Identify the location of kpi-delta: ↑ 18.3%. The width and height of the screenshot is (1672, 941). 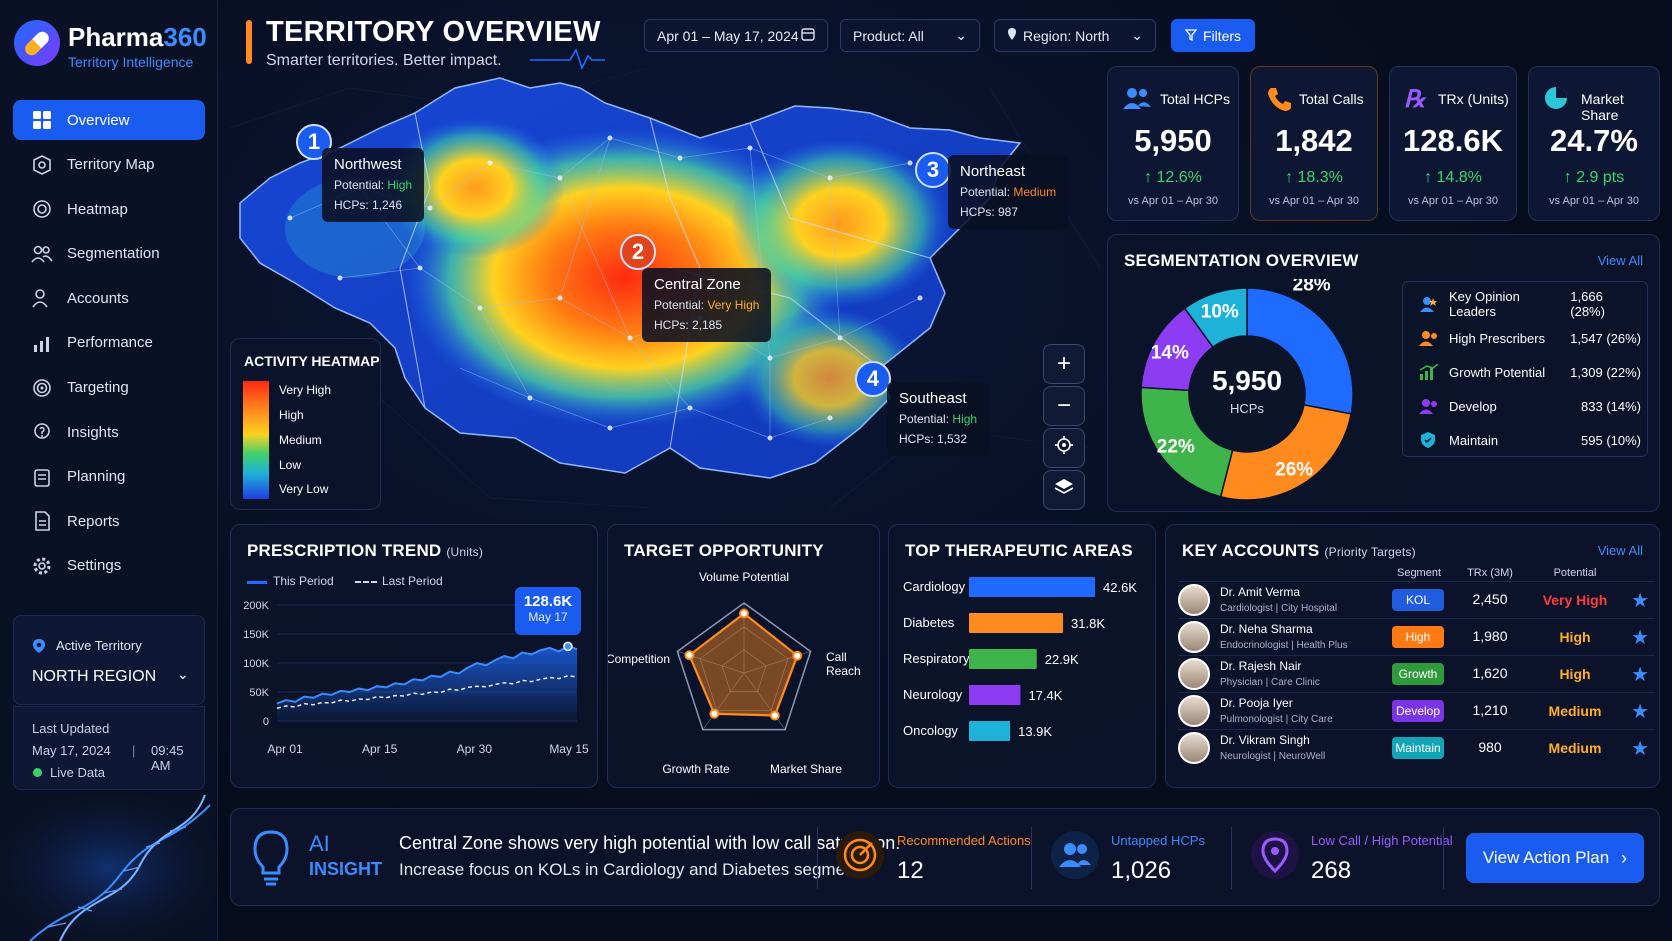
(1314, 177).